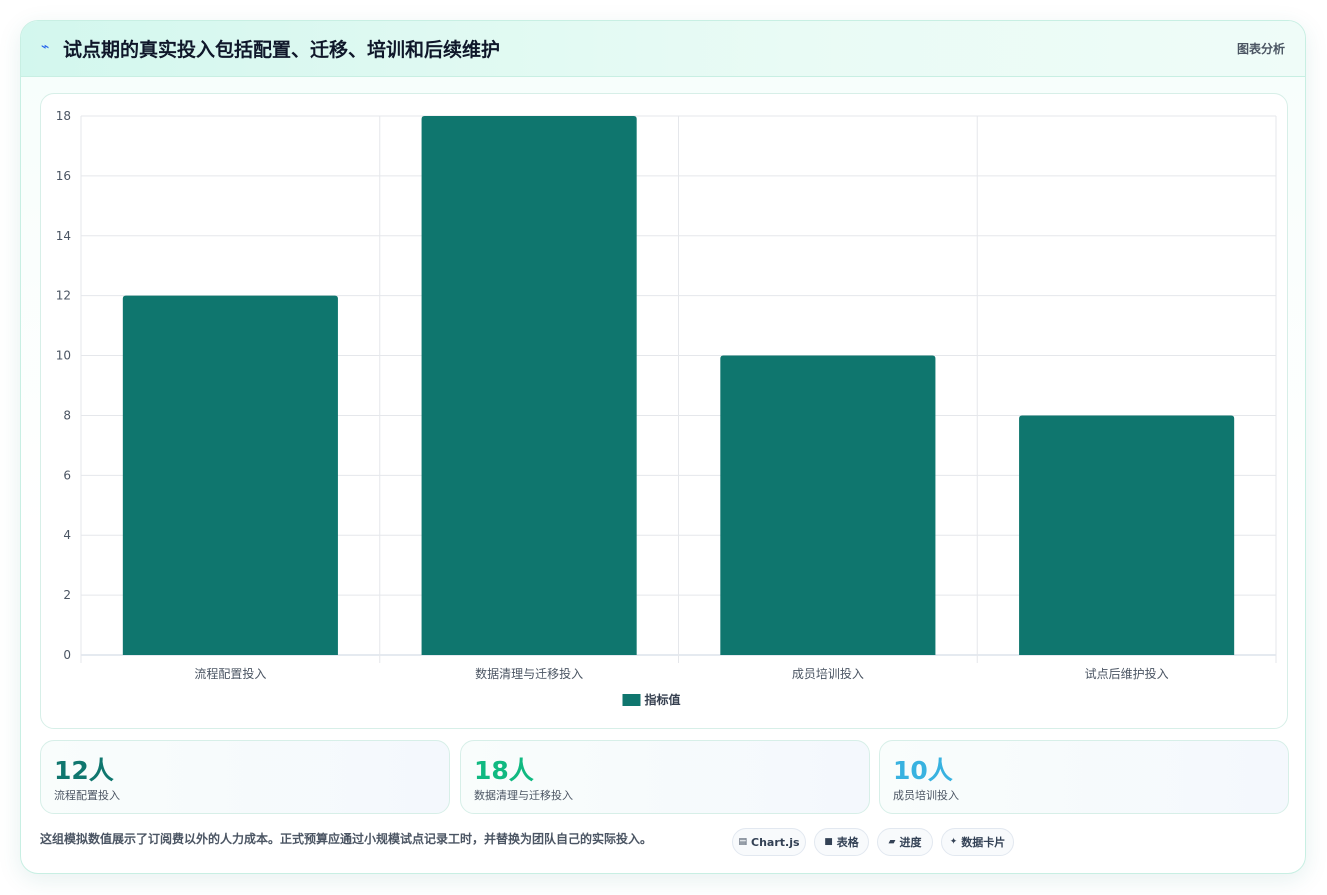  I want to click on chart-analysis-link: 图表分析, so click(1260, 49).